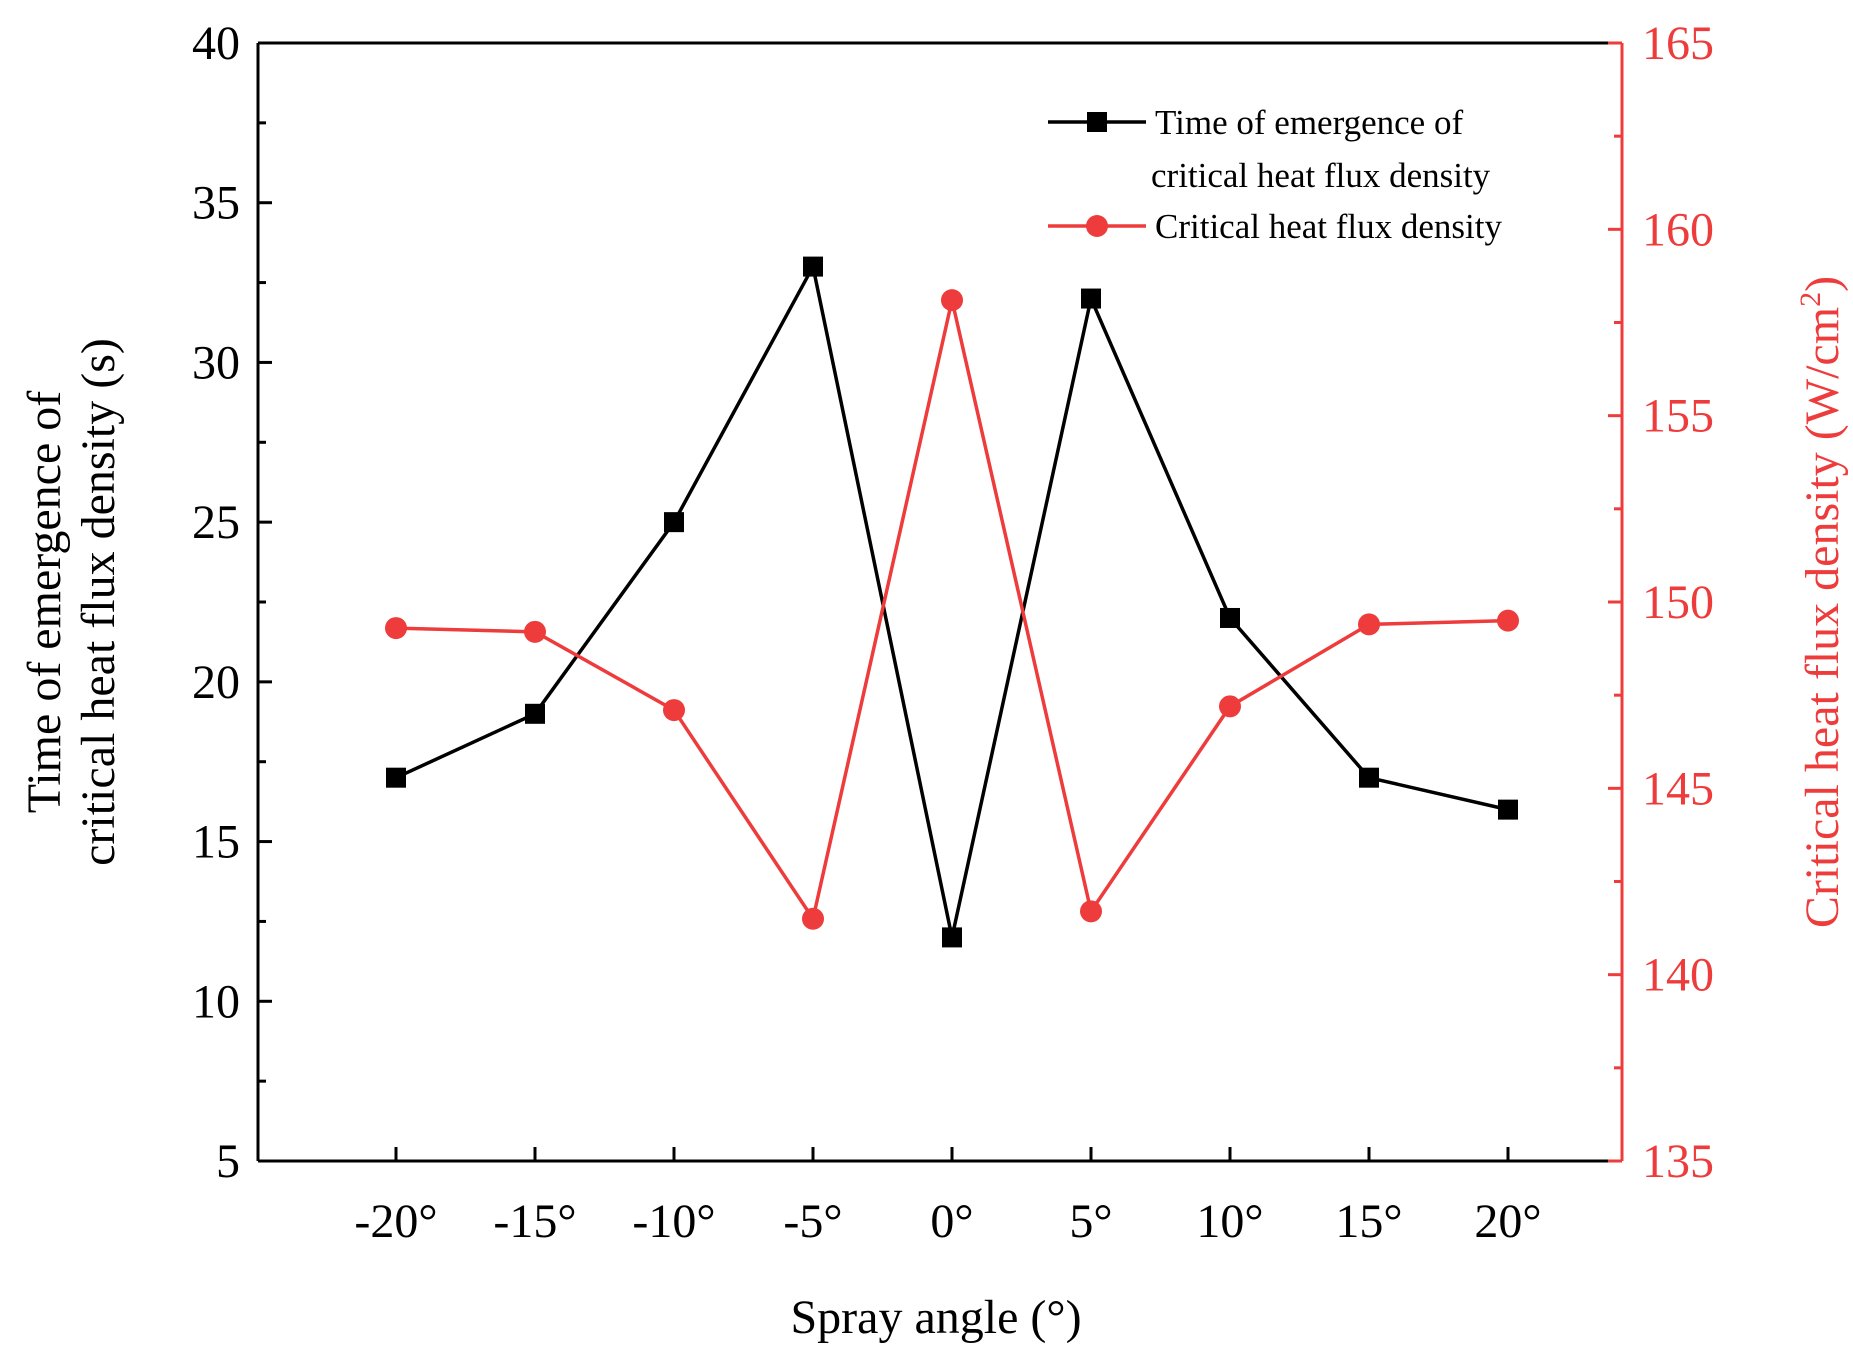  What do you see at coordinates (1678, 788) in the screenshot?
I see `right-y-tick-label: 145` at bounding box center [1678, 788].